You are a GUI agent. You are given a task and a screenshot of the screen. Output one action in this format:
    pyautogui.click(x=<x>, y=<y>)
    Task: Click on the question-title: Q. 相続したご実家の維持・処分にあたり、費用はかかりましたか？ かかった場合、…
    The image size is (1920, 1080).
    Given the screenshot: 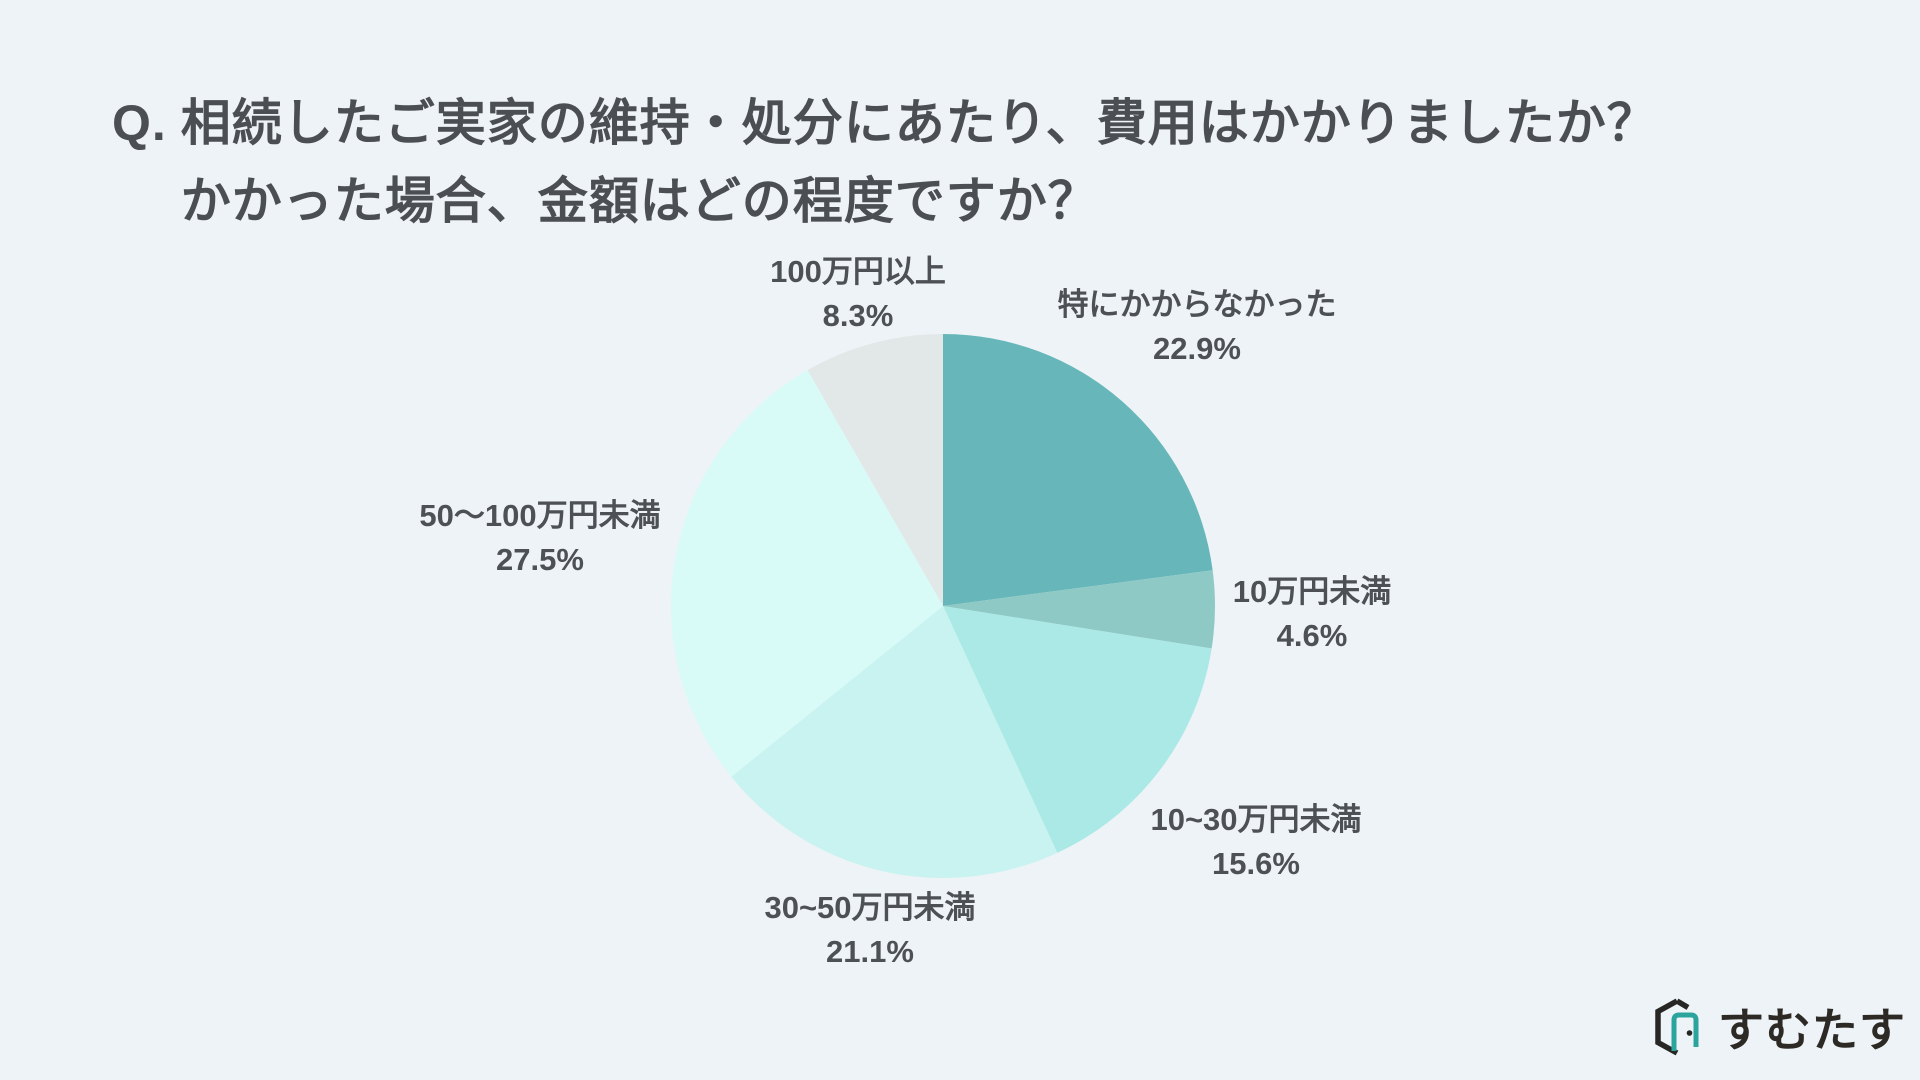 What is the action you would take?
    pyautogui.click(x=885, y=162)
    